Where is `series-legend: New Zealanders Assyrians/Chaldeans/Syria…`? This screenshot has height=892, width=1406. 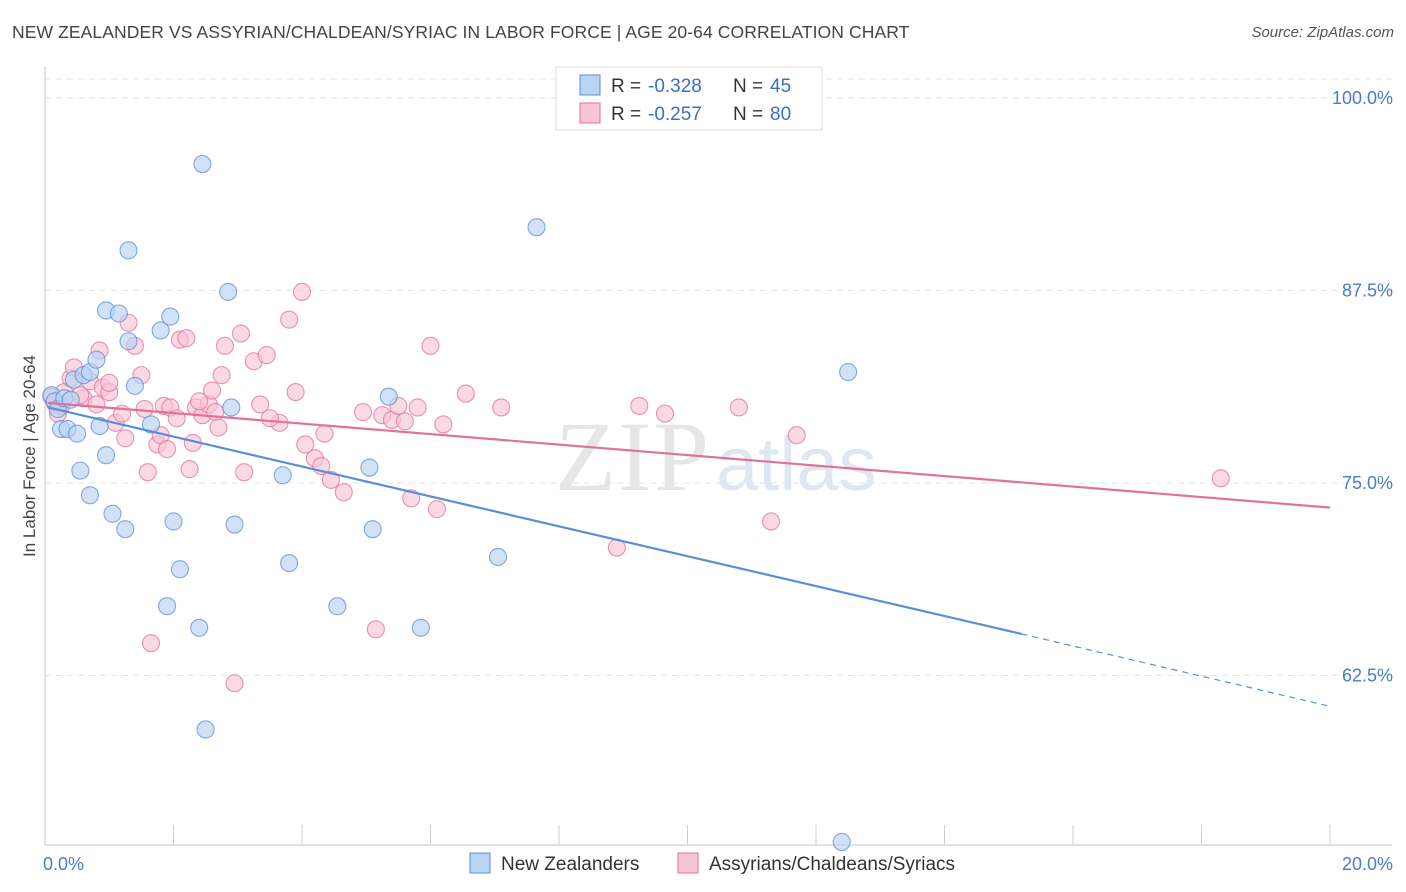
series-legend: New Zealanders Assyrians/Chaldeans/Syria… is located at coordinates (712, 863).